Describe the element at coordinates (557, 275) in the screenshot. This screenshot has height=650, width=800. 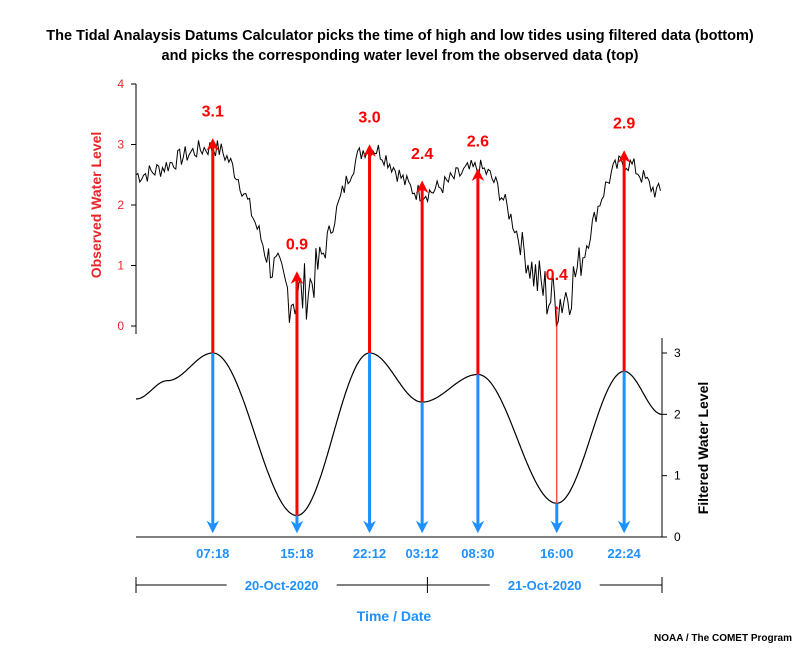
I see `observed-value-label: 0.4` at that location.